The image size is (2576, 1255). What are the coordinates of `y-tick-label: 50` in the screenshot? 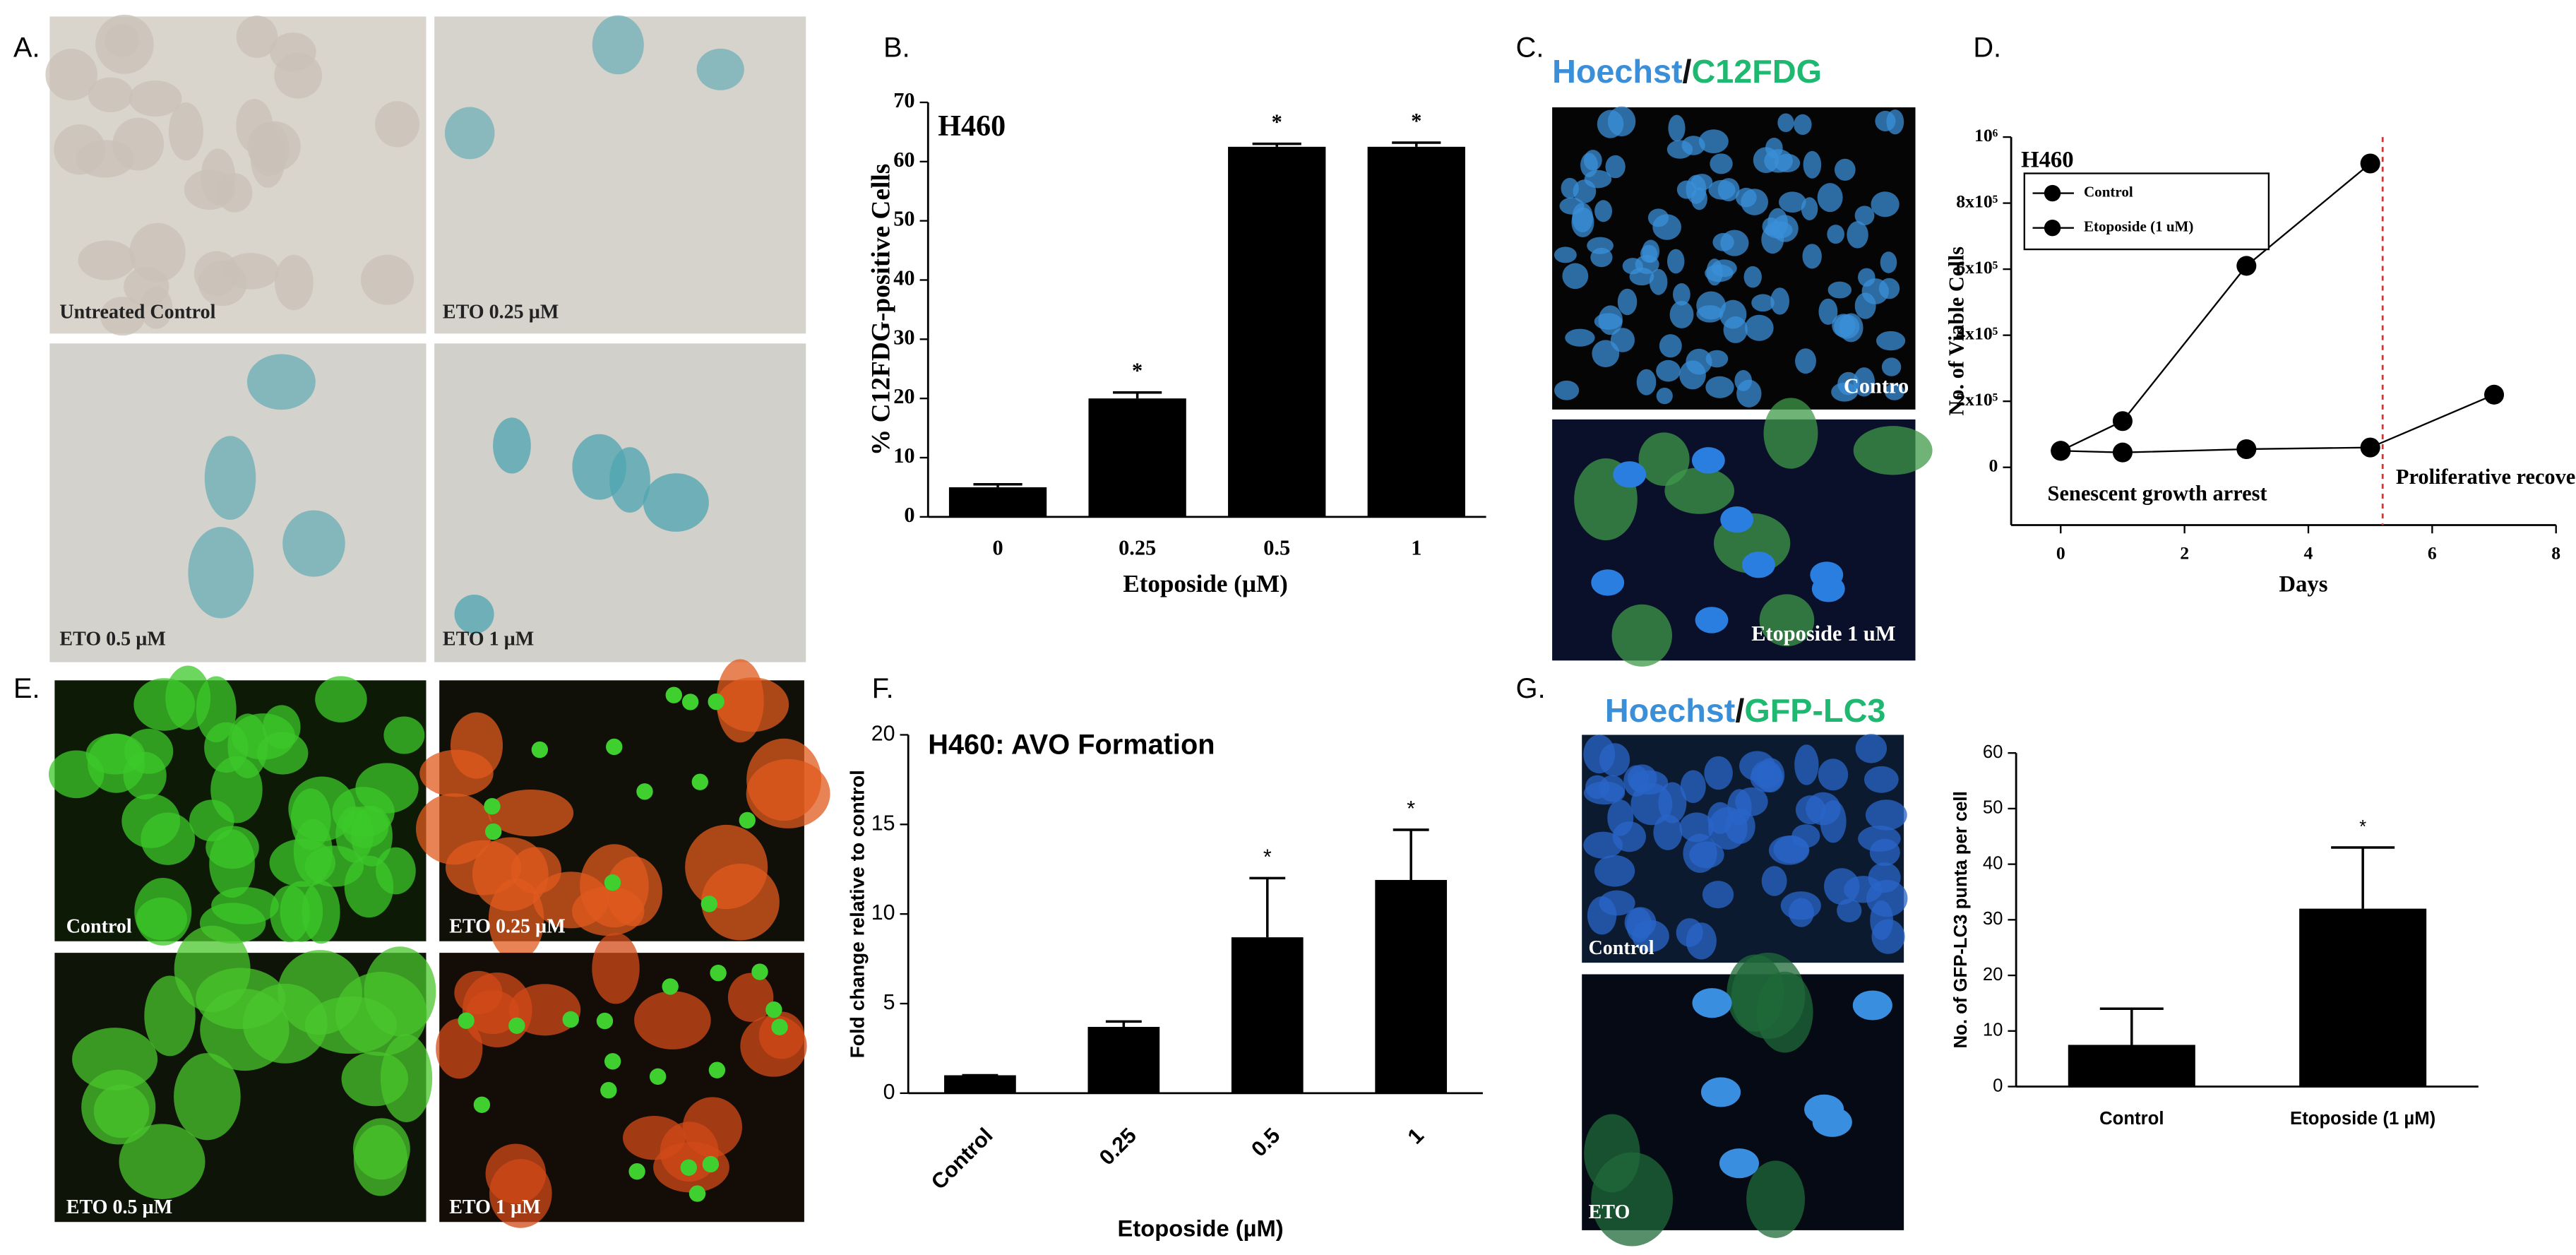 It's located at (903, 219).